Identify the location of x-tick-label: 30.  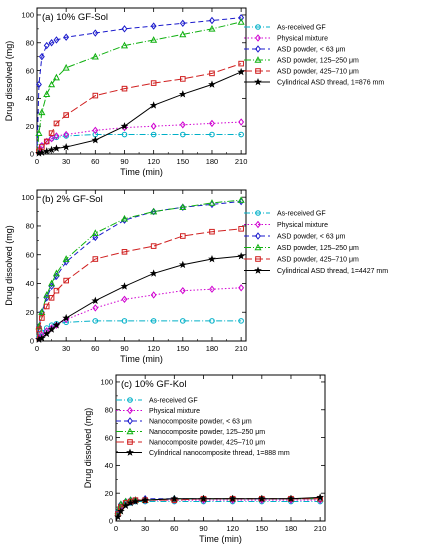
(66, 348).